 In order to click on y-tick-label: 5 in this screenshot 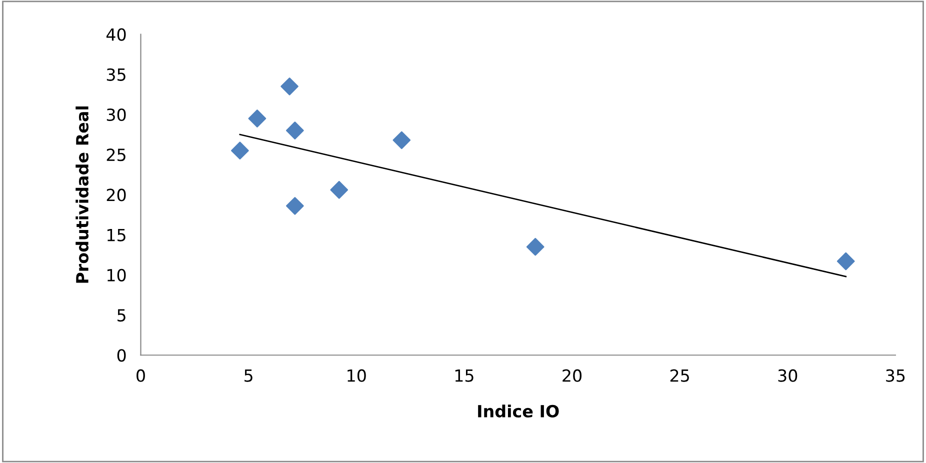, I will do `click(122, 315)`.